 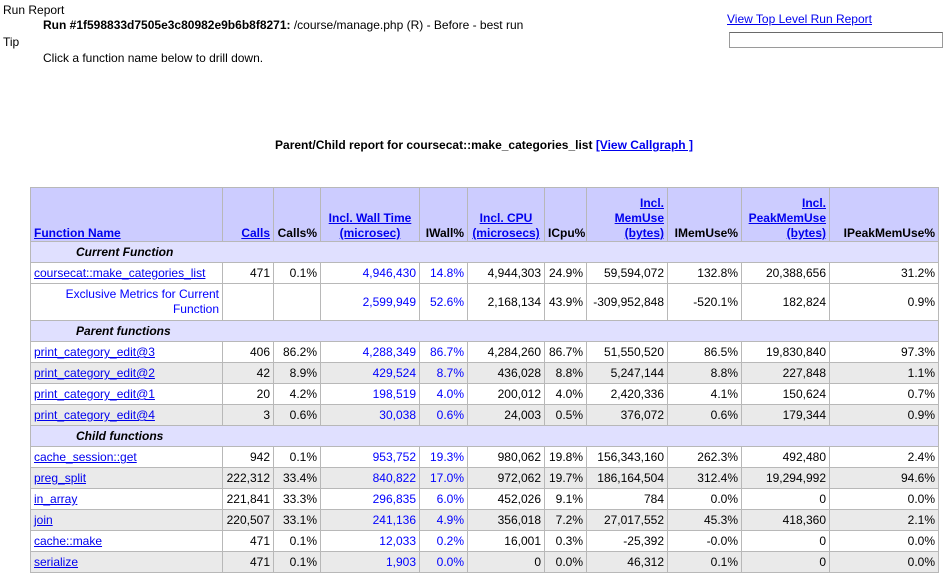 I want to click on col-function-name: Function Name, so click(x=126, y=214).